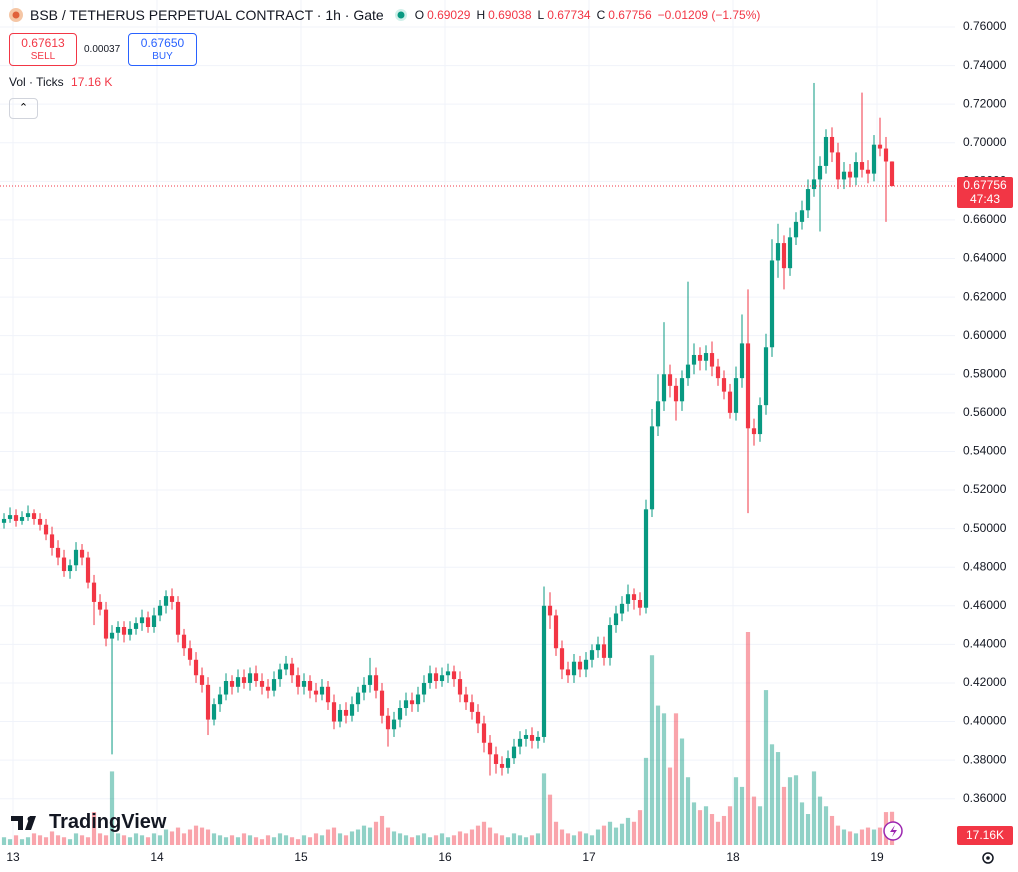 The height and width of the screenshot is (872, 1018). I want to click on volume-label: 17.16K, so click(985, 835).